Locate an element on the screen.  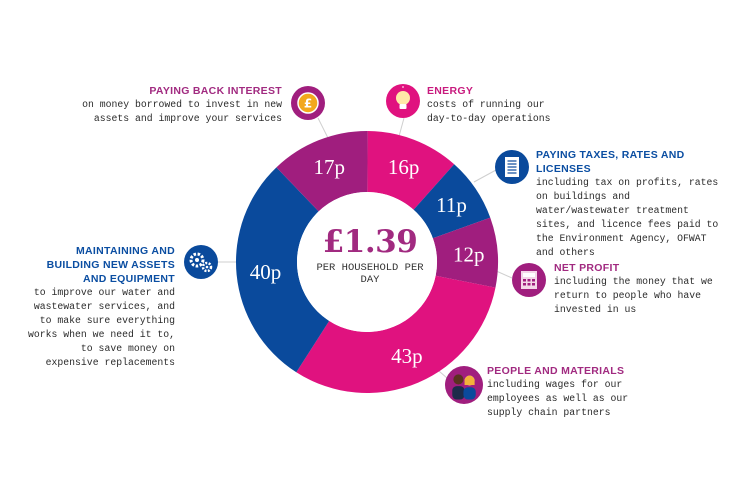
slice-energy is located at coordinates (411, 170).